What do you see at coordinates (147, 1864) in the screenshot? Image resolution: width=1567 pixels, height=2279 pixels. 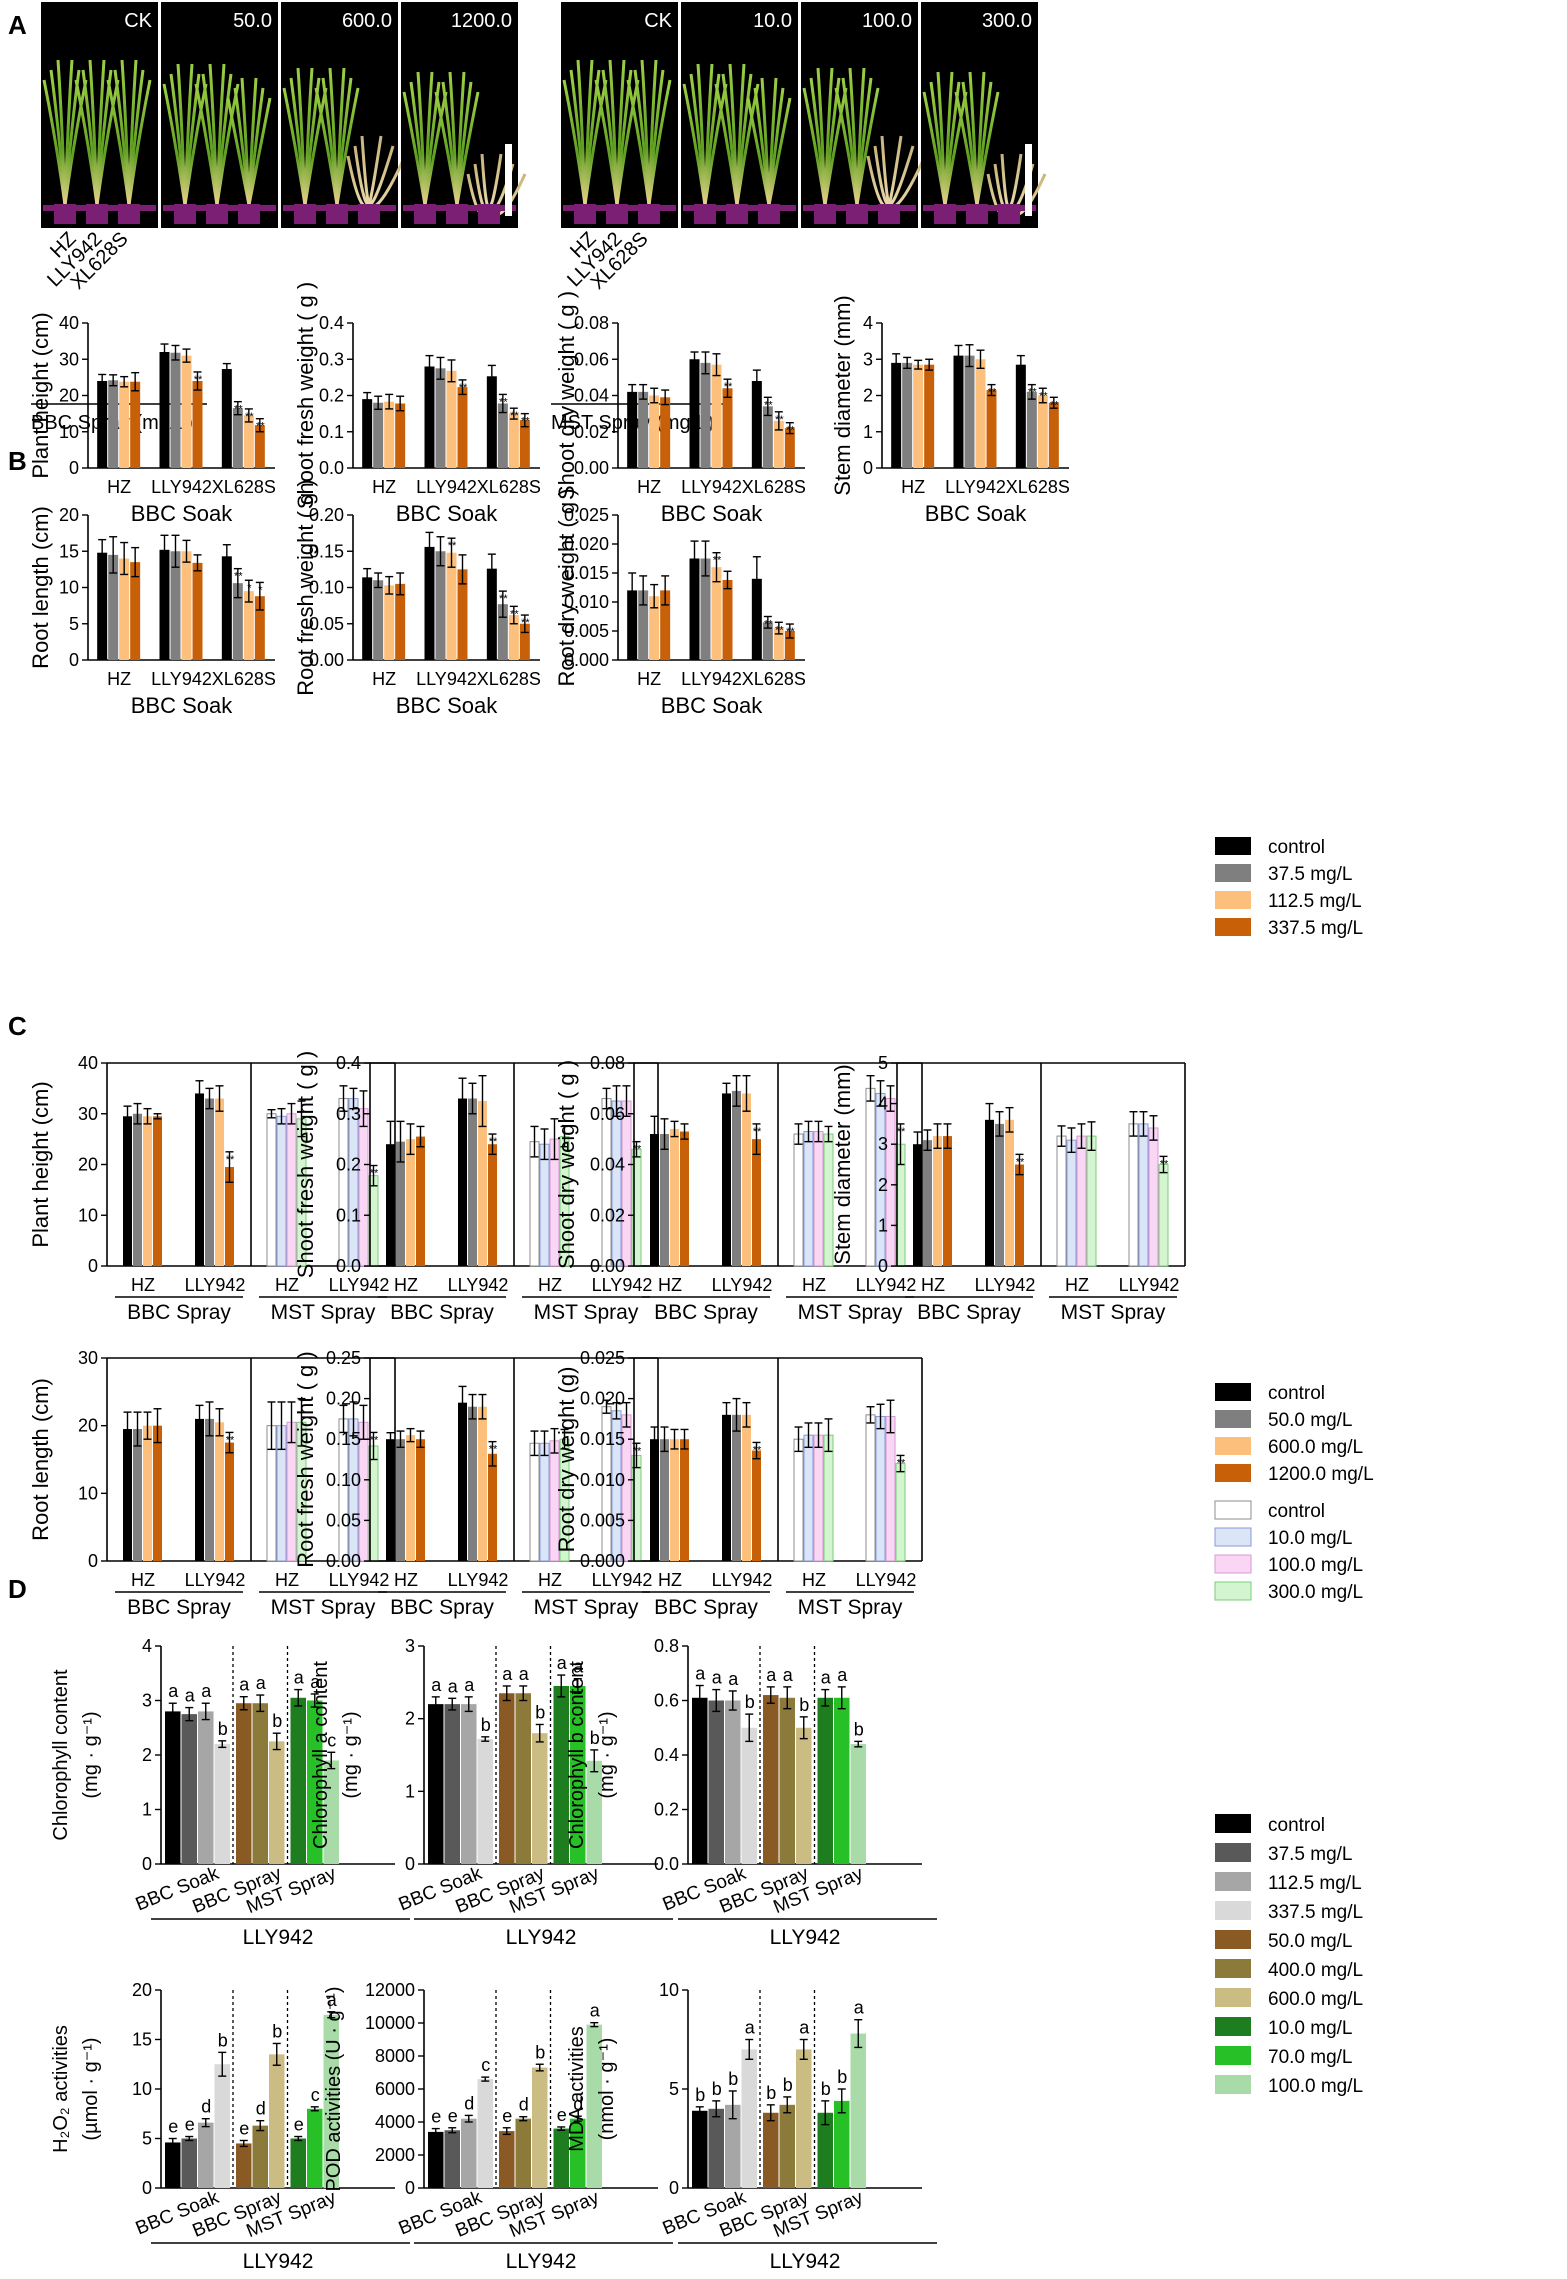 I see `y-tick-label: 0` at bounding box center [147, 1864].